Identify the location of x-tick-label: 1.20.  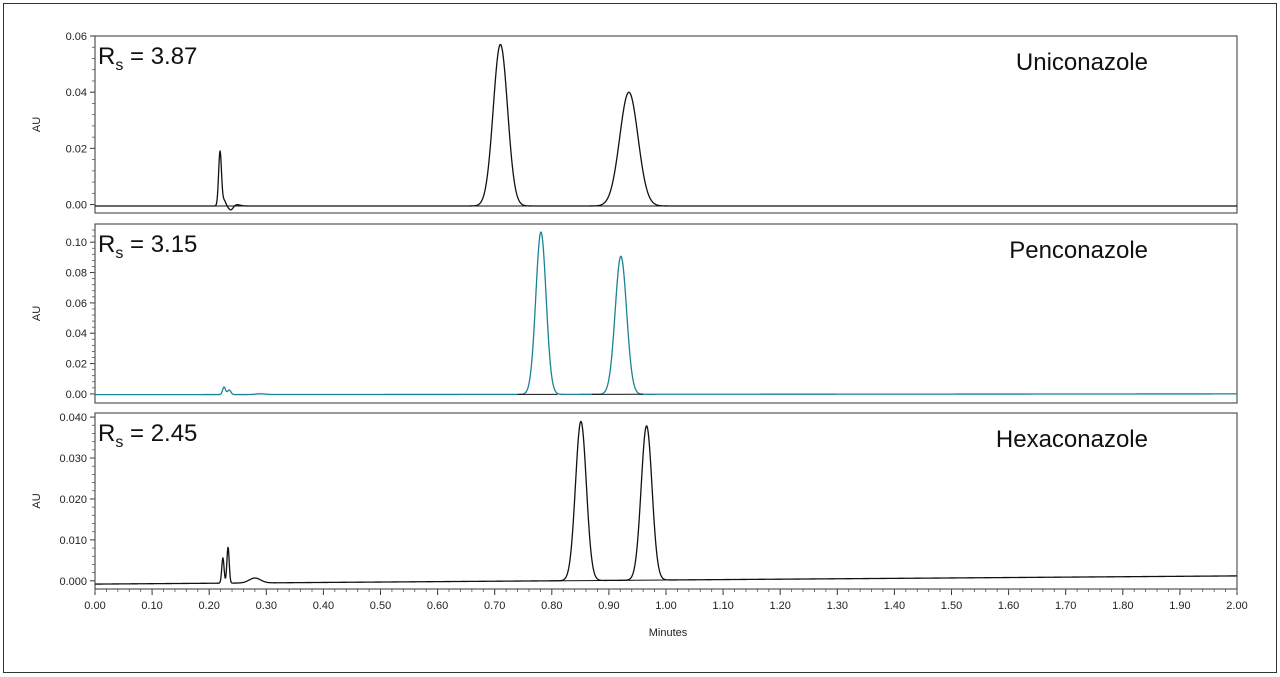
(779, 606).